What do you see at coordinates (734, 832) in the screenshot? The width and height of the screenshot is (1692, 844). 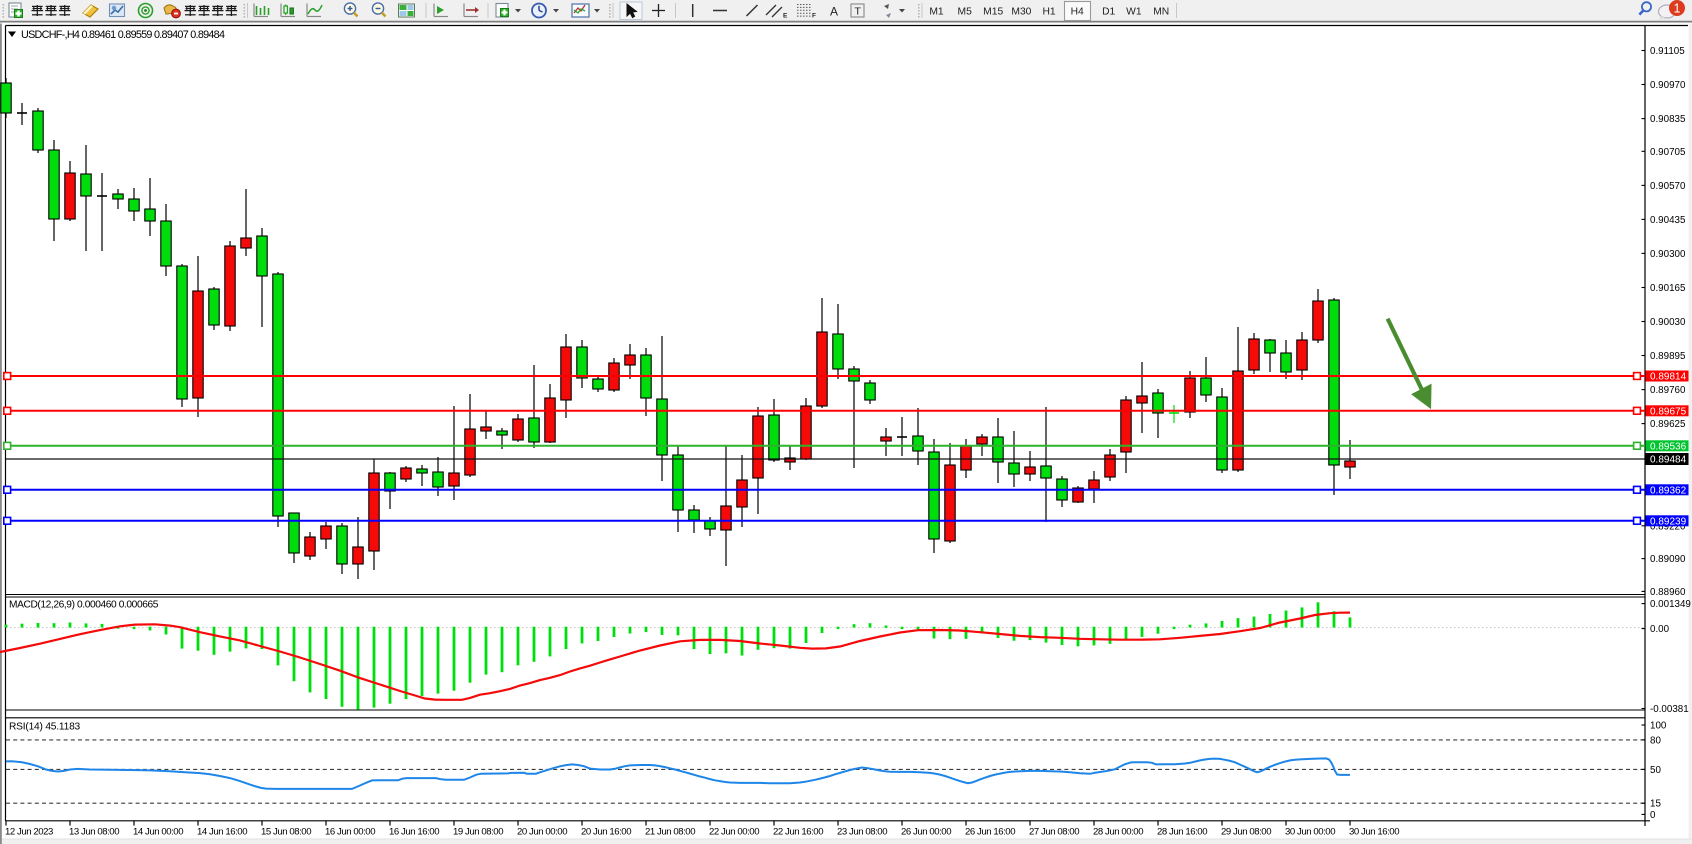 I see `svg-text: 22 Jun 00:00` at bounding box center [734, 832].